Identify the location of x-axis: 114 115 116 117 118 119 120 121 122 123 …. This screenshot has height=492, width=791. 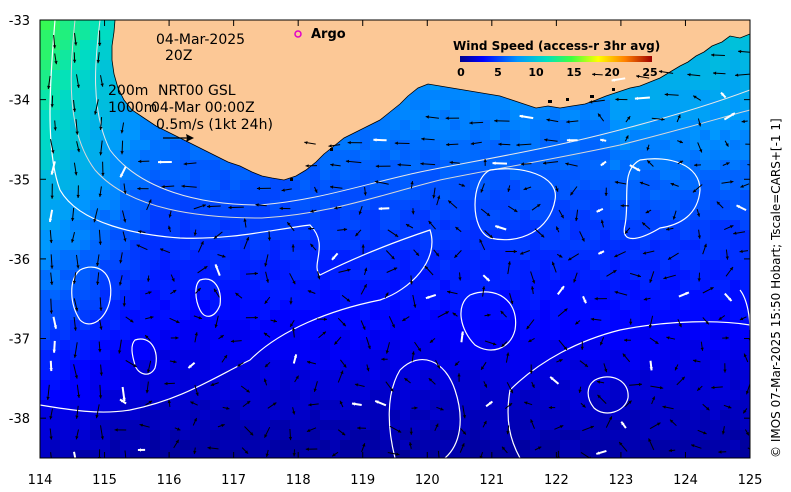
(395, 480).